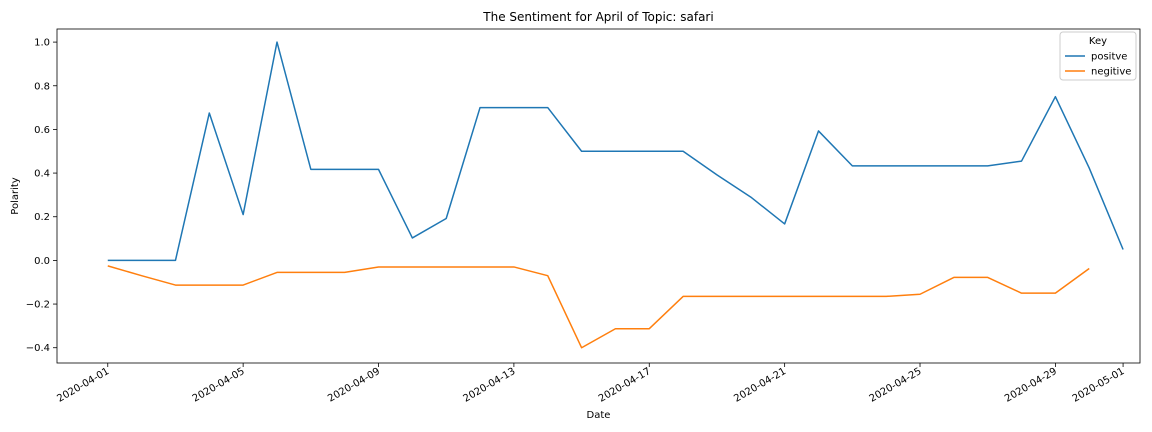  What do you see at coordinates (354, 385) in the screenshot?
I see `x-tick-label: 2020-04-09` at bounding box center [354, 385].